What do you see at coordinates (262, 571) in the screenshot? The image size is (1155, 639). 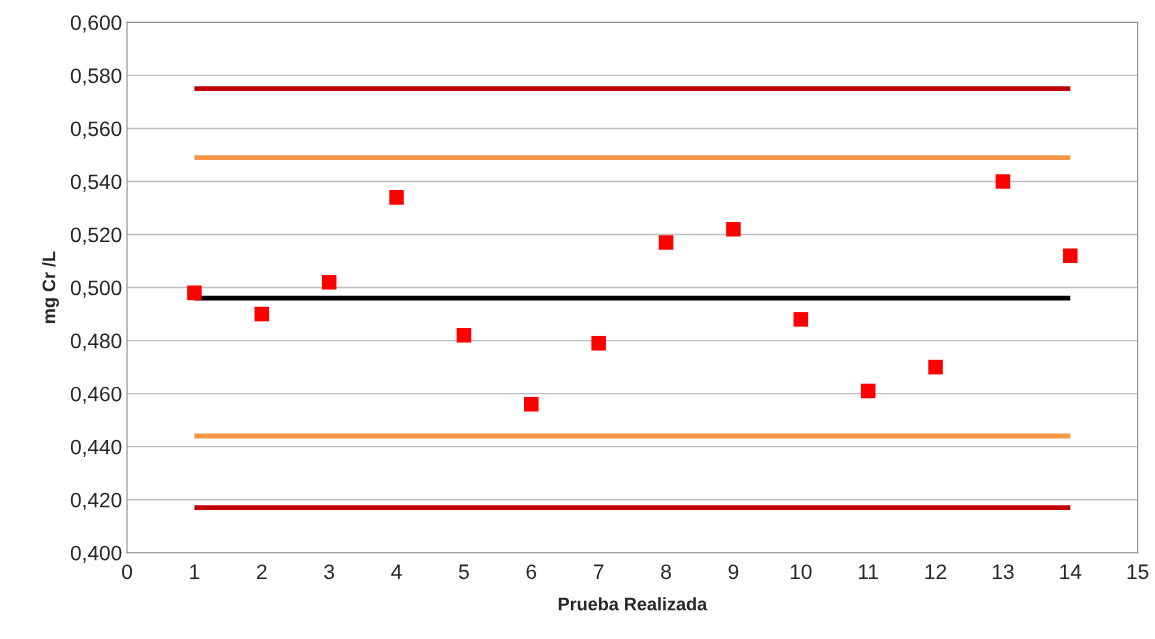 I see `x-tick-label: 2` at bounding box center [262, 571].